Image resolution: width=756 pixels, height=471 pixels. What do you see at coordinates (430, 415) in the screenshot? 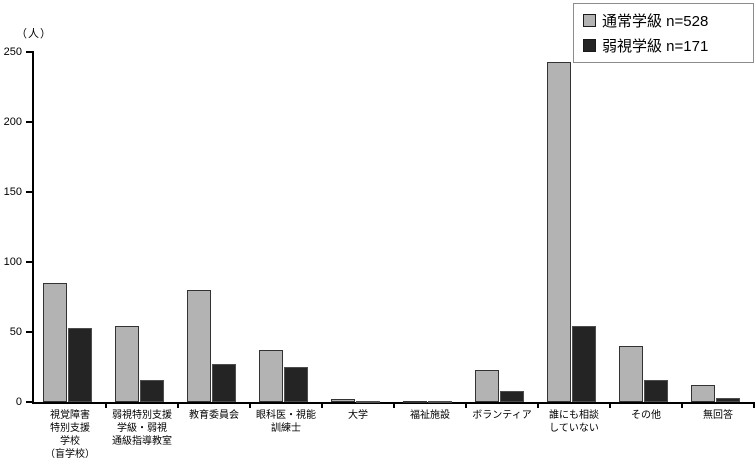
I see `x-category-label: 福祉施設` at bounding box center [430, 415].